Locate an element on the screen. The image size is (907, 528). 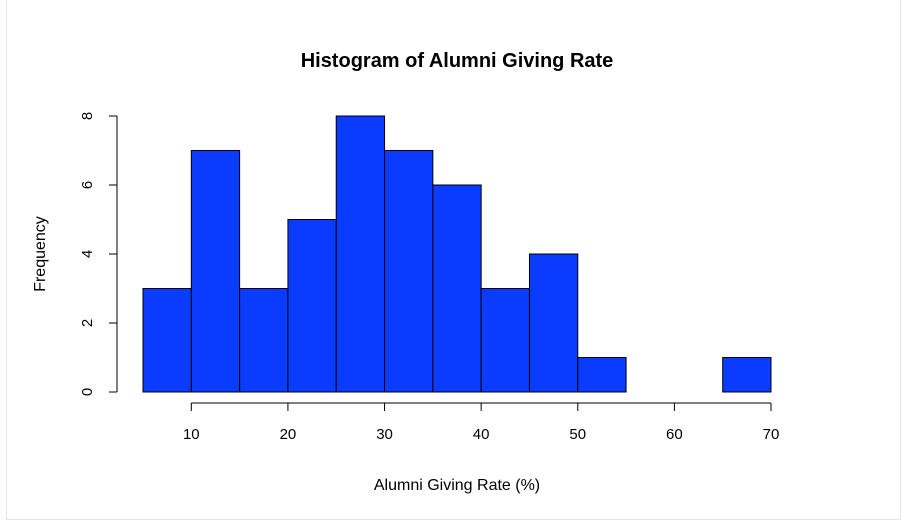
x-tick-label: 20 is located at coordinates (288, 434).